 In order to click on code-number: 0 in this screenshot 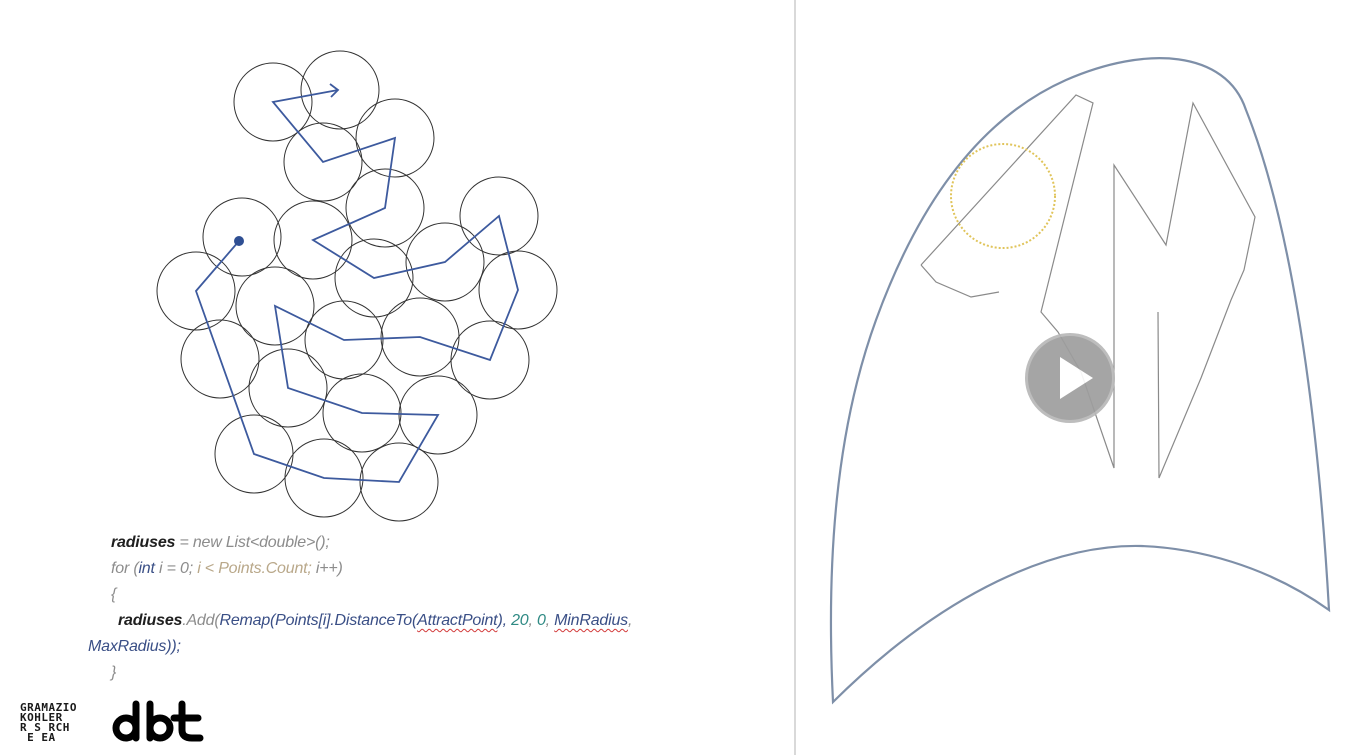, I will do `click(541, 620)`.